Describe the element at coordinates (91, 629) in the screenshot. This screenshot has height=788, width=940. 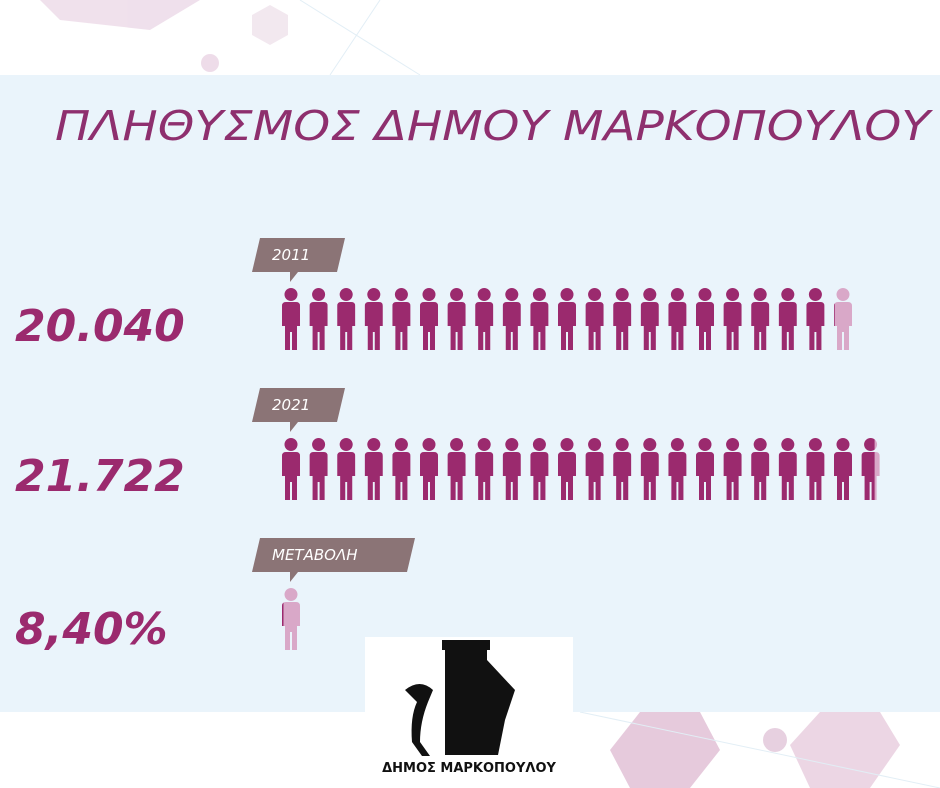
I see `value-label: 8,40%` at that location.